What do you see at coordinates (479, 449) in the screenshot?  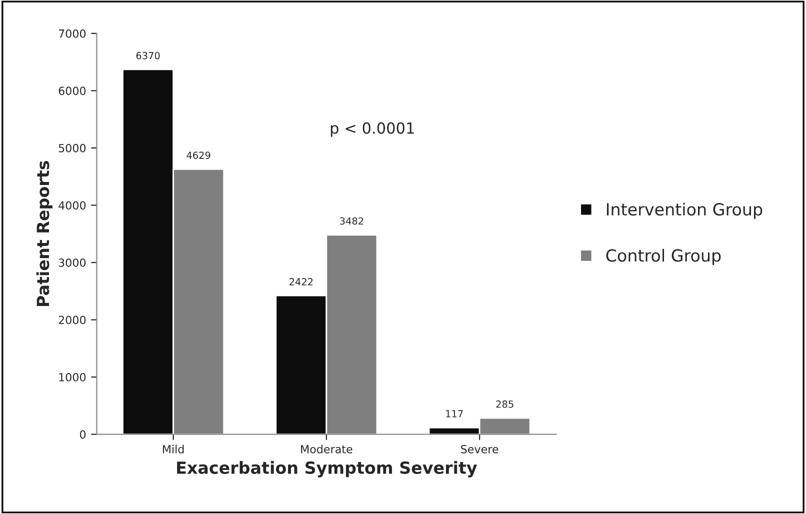 I see `x-tick-label: Severe` at bounding box center [479, 449].